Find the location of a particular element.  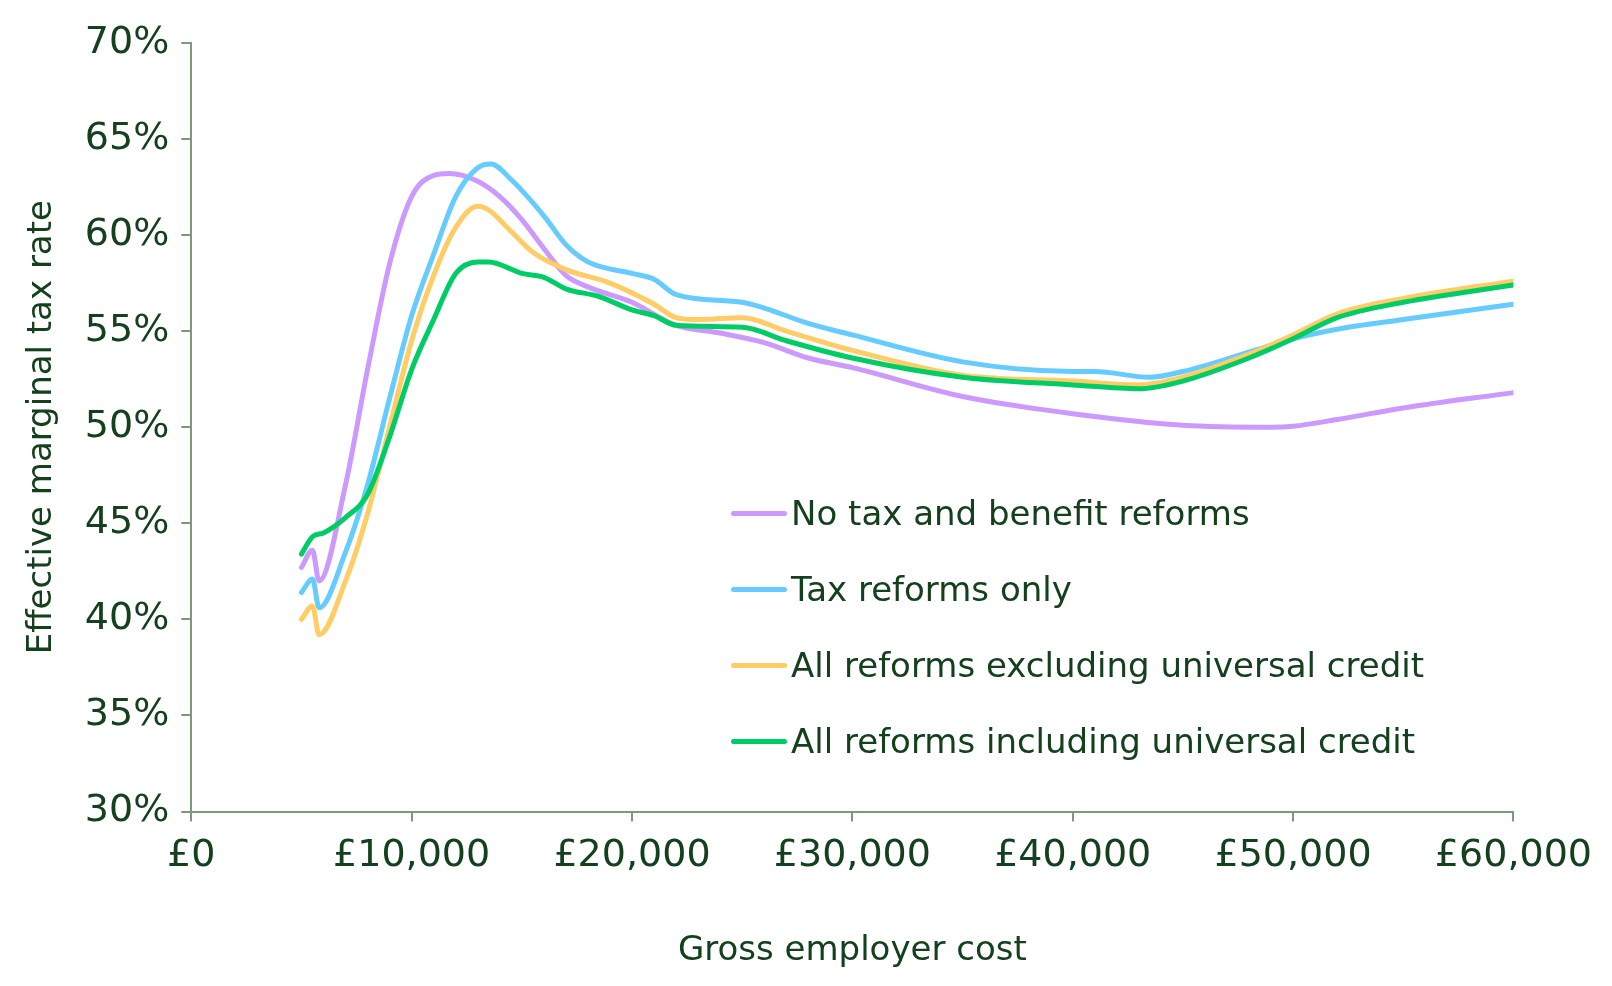

x-tick-label: £10,000 is located at coordinates (412, 853).